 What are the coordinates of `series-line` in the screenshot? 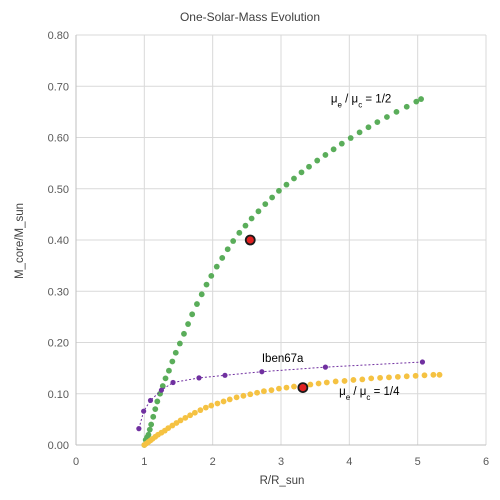 It's located at (280, 395).